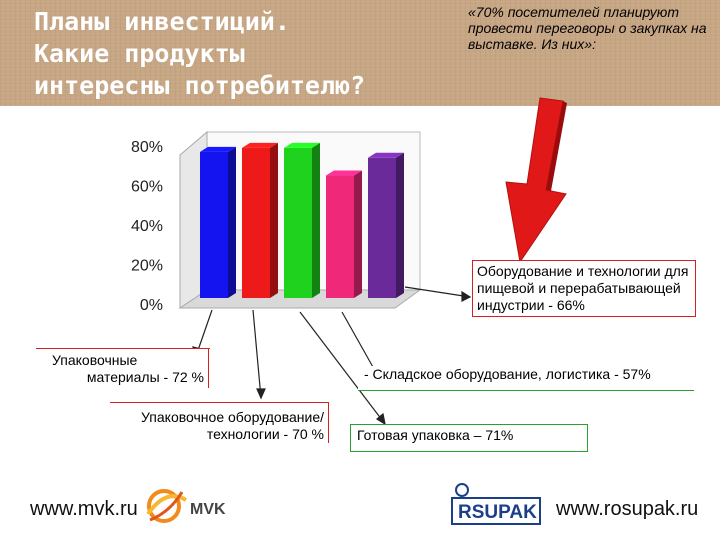 Image resolution: width=720 pixels, height=540 pixels. What do you see at coordinates (147, 266) in the screenshot?
I see `y-tick-label: 20%` at bounding box center [147, 266].